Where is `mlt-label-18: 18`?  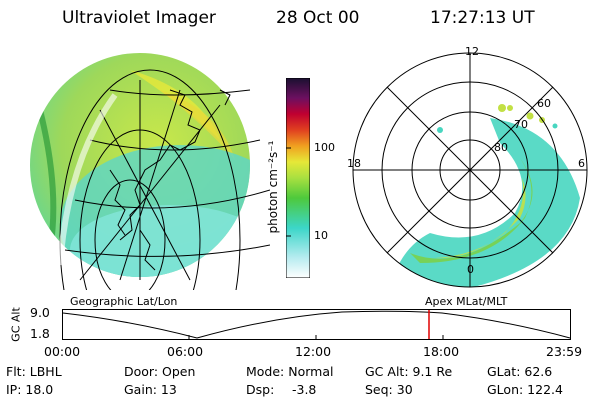 mlt-label-18: 18 is located at coordinates (354, 163).